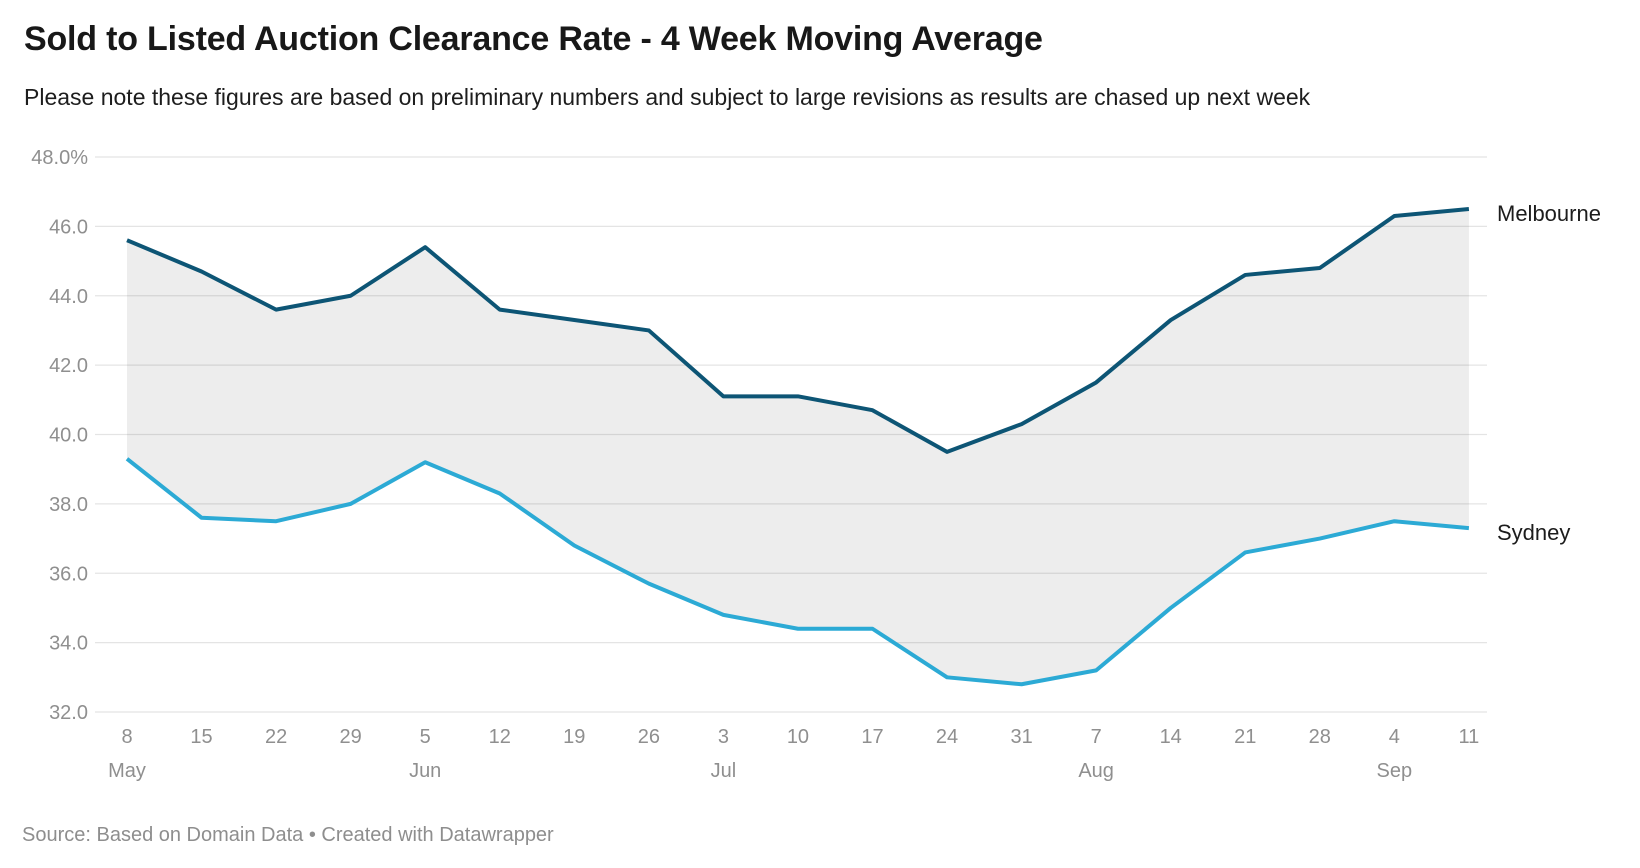 This screenshot has height=868, width=1640. I want to click on y-axis-label: 44.0, so click(68, 297).